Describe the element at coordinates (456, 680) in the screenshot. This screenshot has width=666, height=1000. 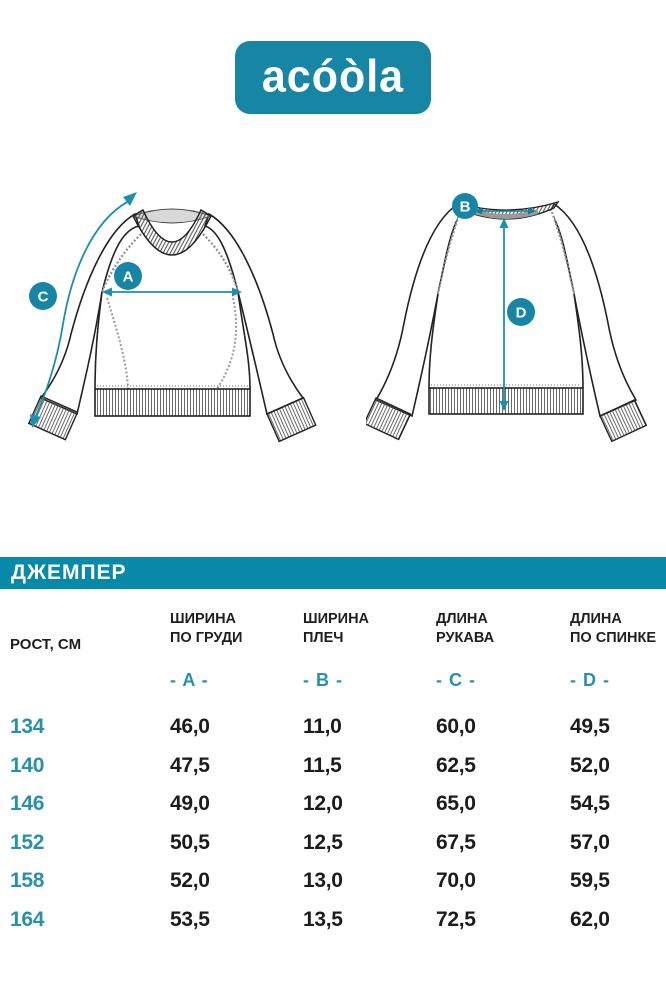
I see `col-letter-c: - C -` at that location.